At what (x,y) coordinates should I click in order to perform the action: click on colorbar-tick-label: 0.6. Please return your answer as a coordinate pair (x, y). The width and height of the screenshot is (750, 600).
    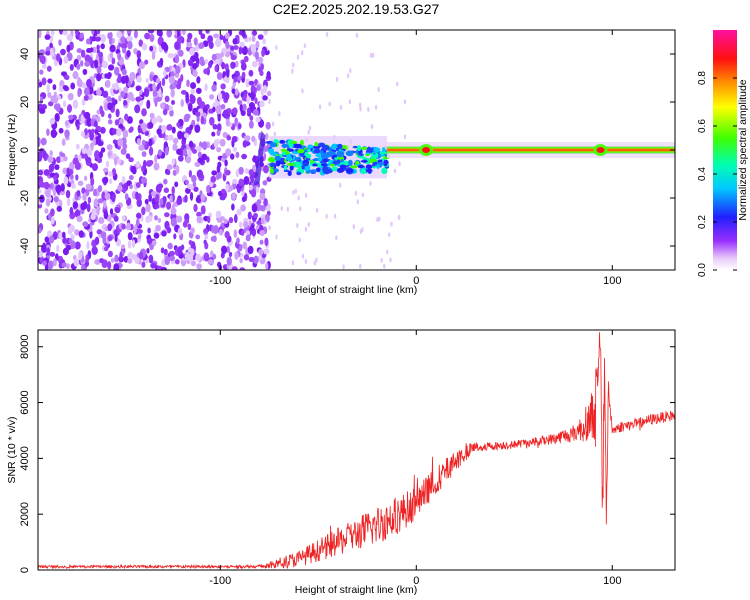
    Looking at the image, I should click on (702, 126).